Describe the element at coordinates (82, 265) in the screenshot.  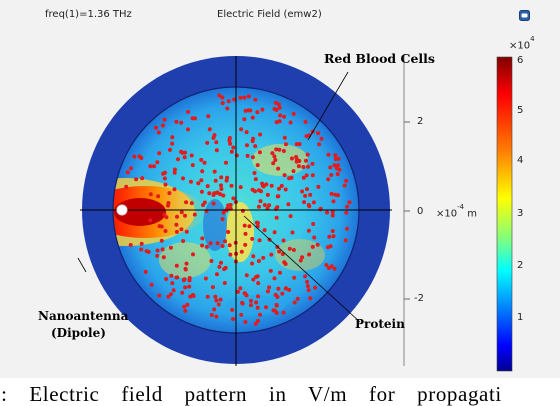
I see `nanoantenna-pointer` at that location.